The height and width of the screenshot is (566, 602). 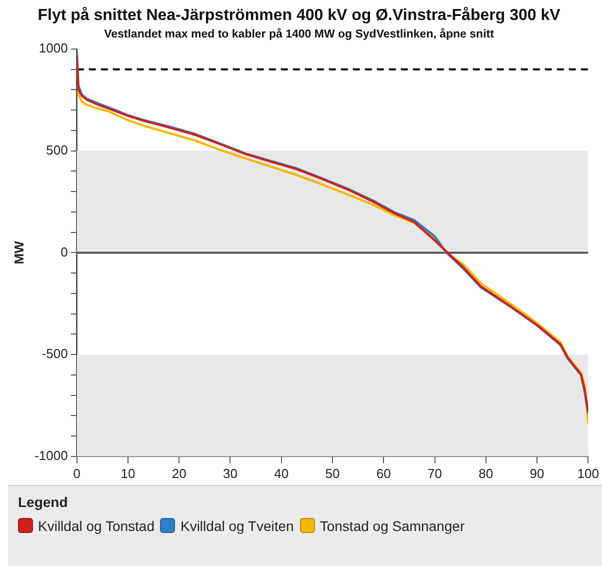 I want to click on y-tick-label: 1000, so click(x=53, y=48).